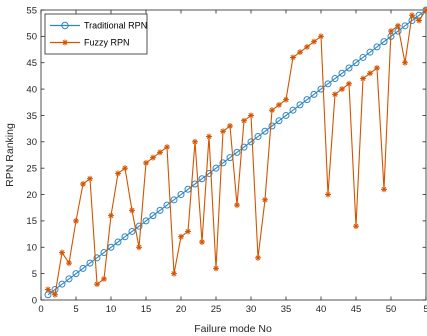  I want to click on legend: Traditional RPN Fuzzy RPN, so click(96, 34).